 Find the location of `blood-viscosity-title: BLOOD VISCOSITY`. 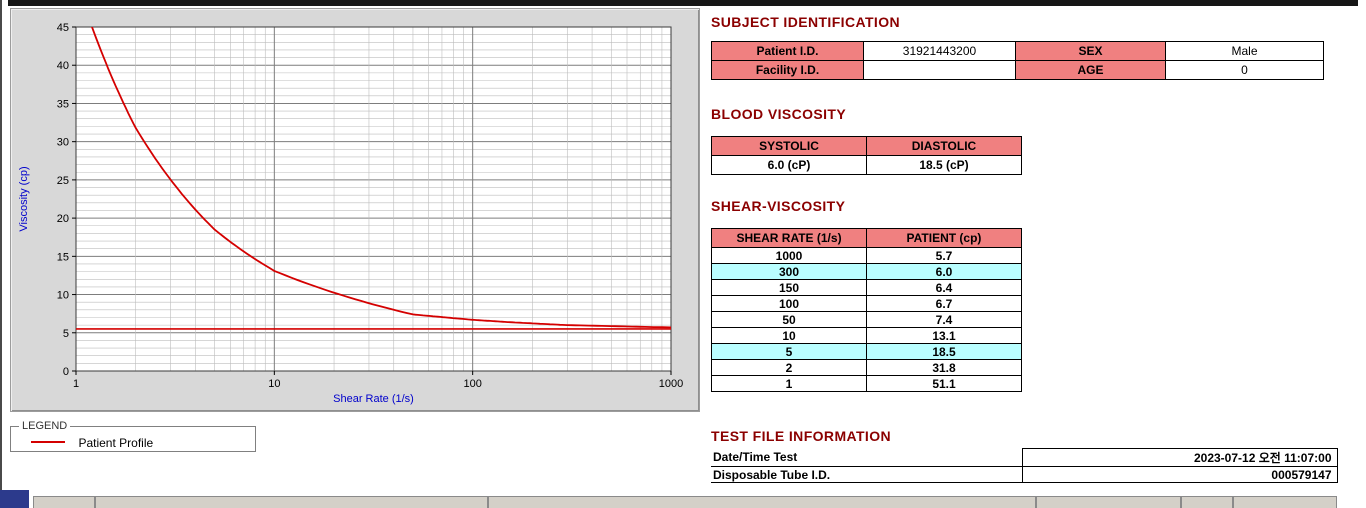

blood-viscosity-title: BLOOD VISCOSITY is located at coordinates (779, 114).